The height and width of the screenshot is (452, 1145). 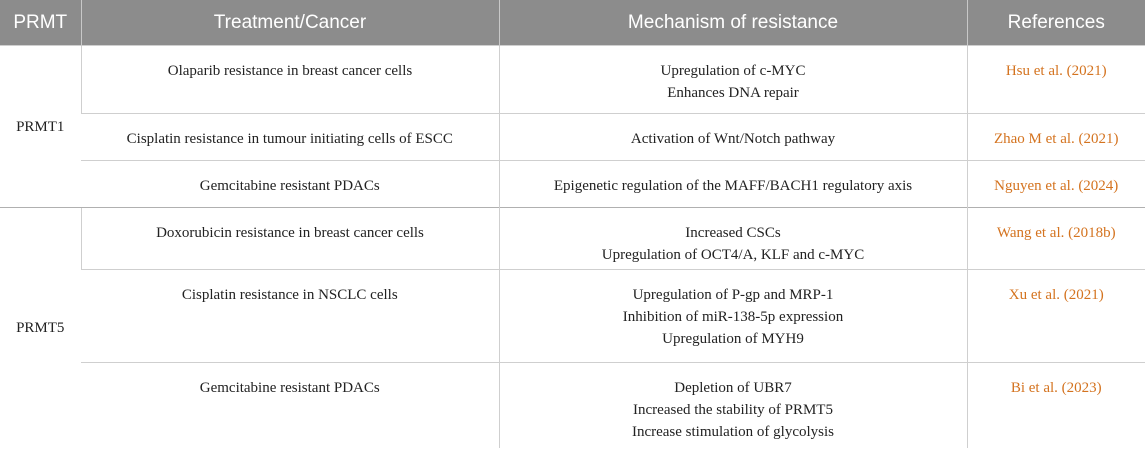 What do you see at coordinates (733, 71) in the screenshot?
I see `mechanism-line: Upregulation of c-MYC` at bounding box center [733, 71].